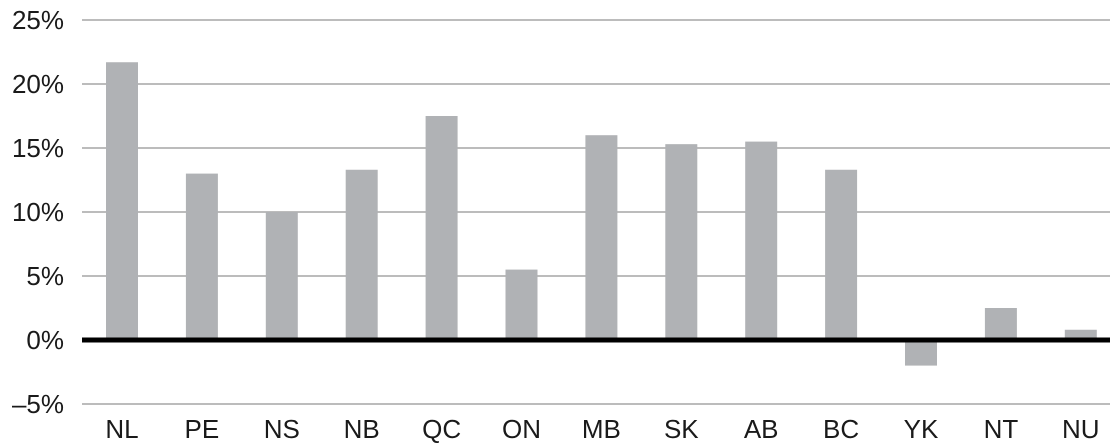 The height and width of the screenshot is (447, 1110). Describe the element at coordinates (441, 228) in the screenshot. I see `bar-qc` at that location.